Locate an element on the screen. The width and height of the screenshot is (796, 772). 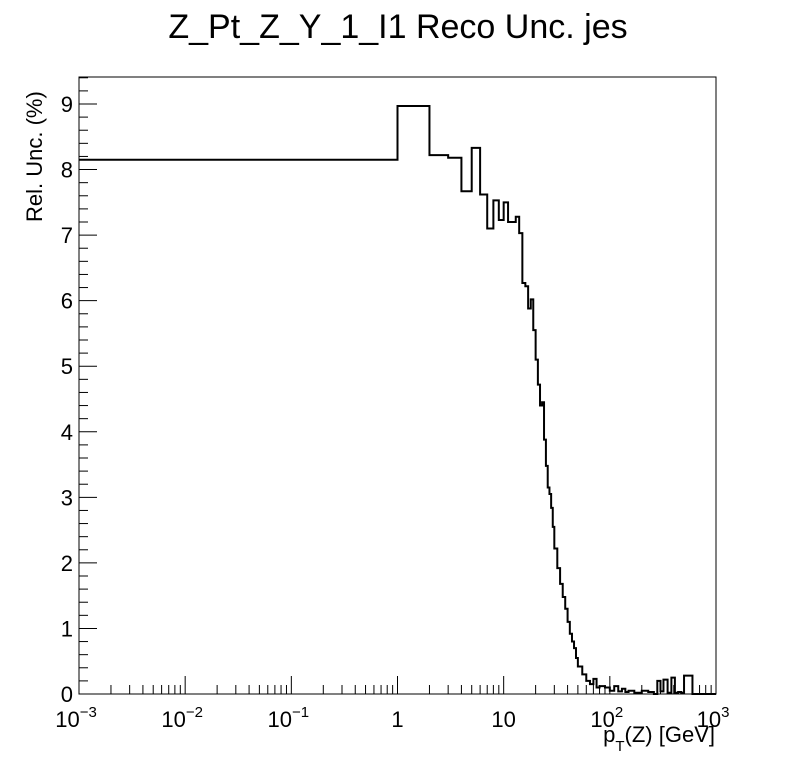
y-tick-label: 3 is located at coordinates (67, 497).